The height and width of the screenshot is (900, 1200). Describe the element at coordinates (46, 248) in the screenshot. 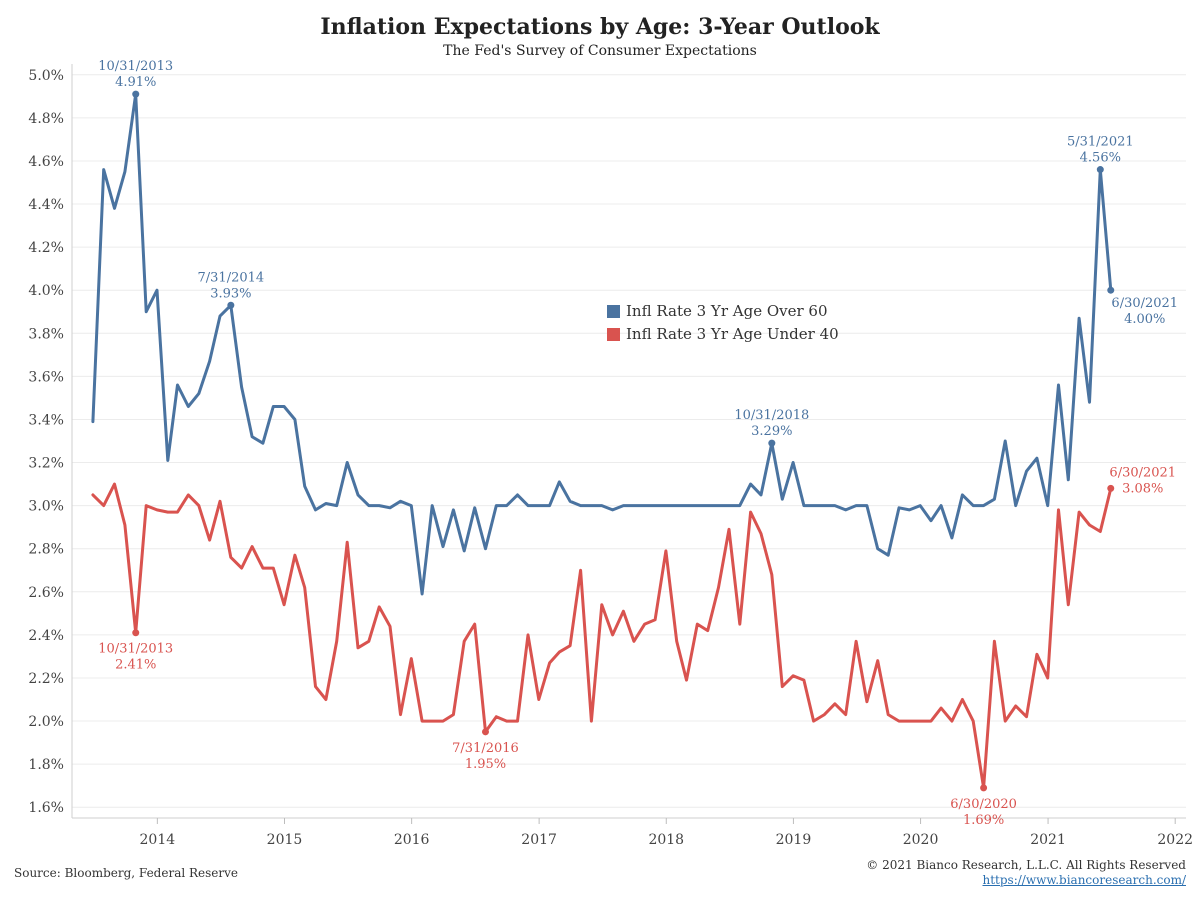

I see `y-tick-label: 4.2%` at that location.